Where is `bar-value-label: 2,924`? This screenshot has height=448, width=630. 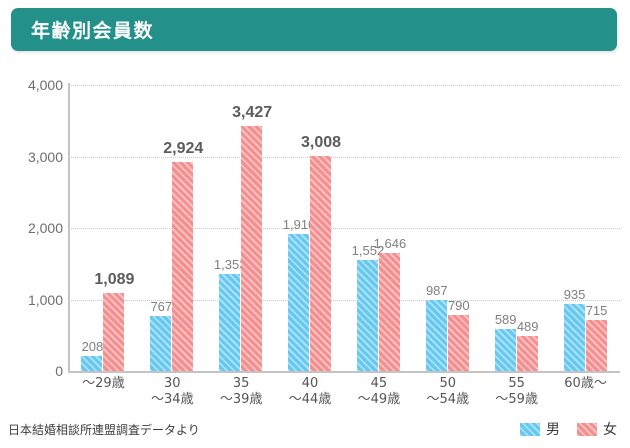 bar-value-label: 2,924 is located at coordinates (183, 148).